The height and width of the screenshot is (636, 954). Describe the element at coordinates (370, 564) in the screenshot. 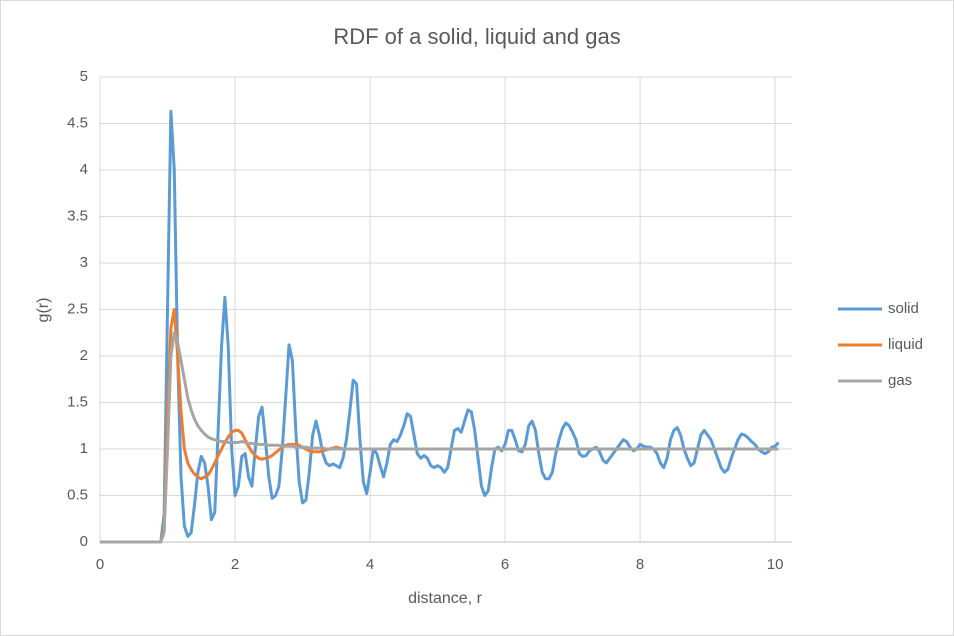

I see `x-tick-label: 4` at that location.